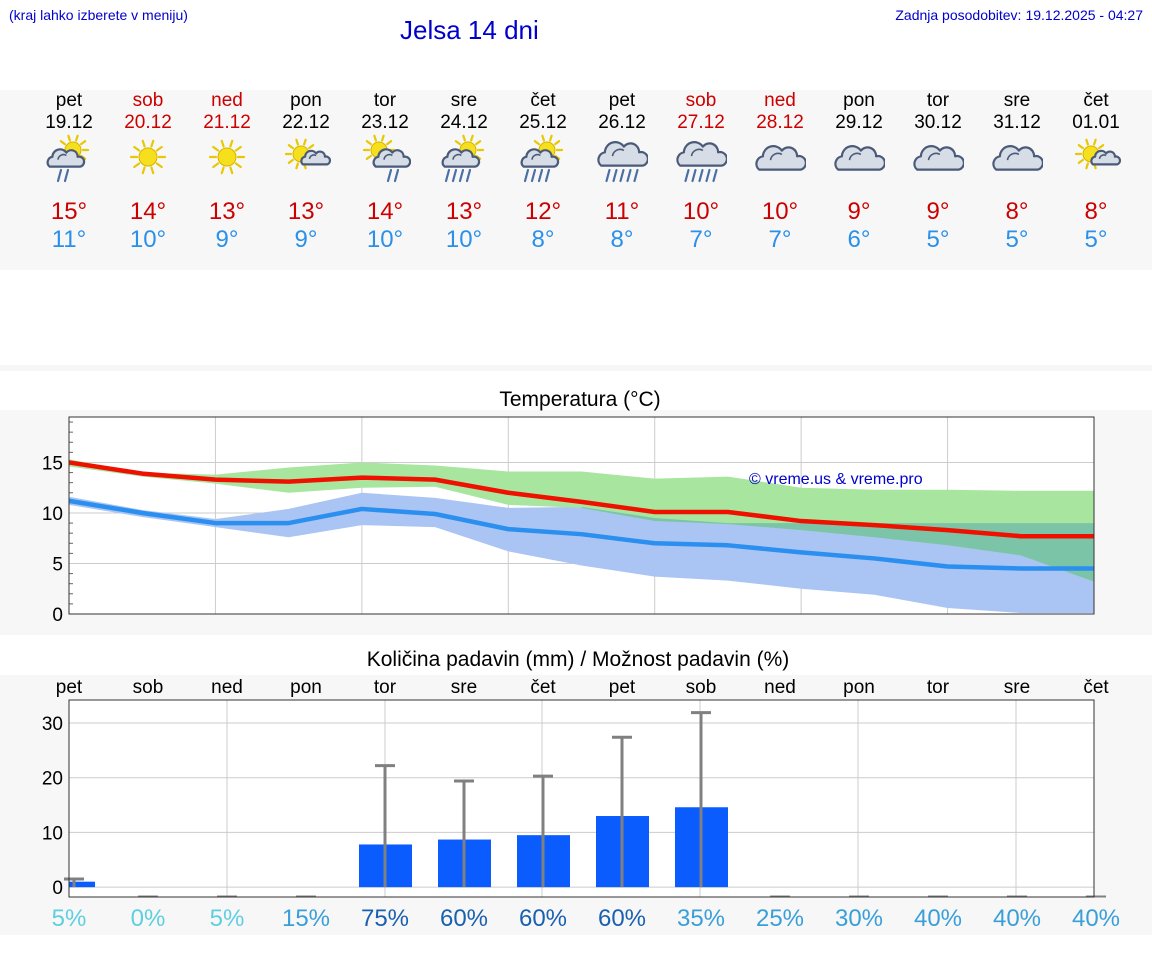  I want to click on min-temperature: 6°, so click(859, 239).